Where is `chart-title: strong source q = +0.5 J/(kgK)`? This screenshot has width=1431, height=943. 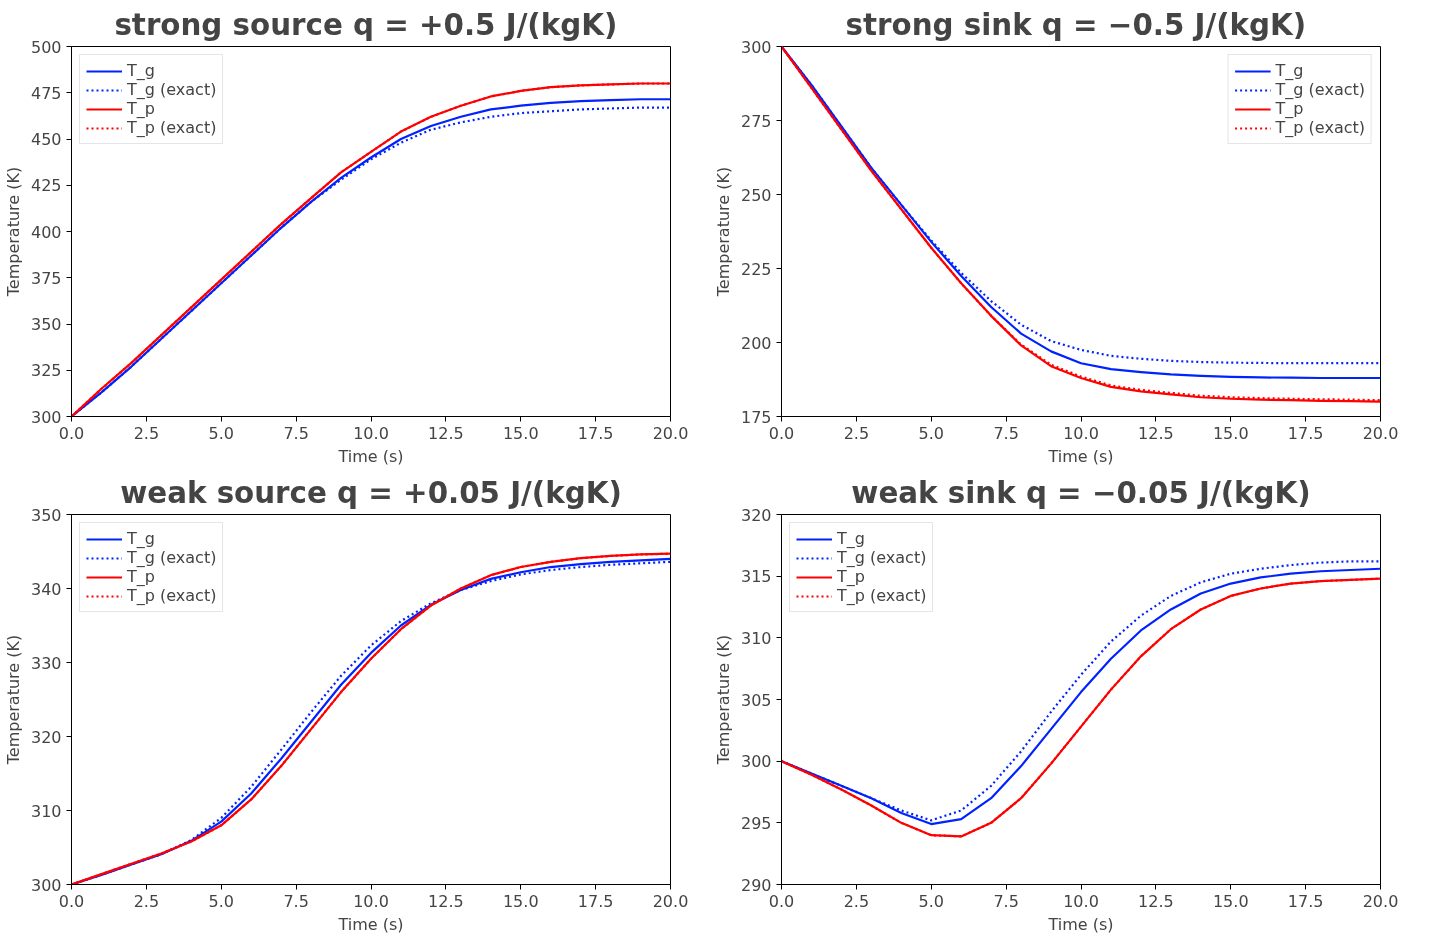 chart-title: strong source q = +0.5 J/(kgK) is located at coordinates (366, 24).